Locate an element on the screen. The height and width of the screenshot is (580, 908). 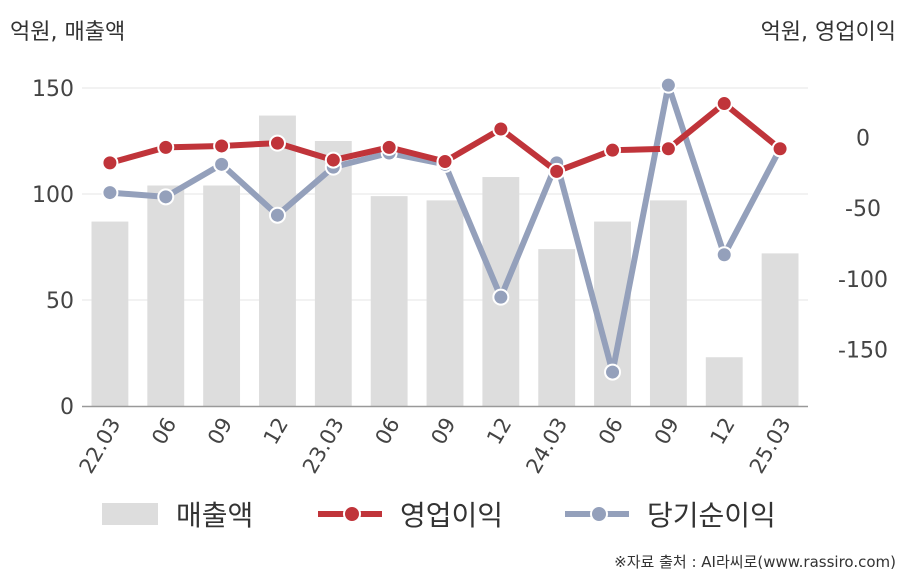
left-tick-label: 50 is located at coordinates (60, 301).